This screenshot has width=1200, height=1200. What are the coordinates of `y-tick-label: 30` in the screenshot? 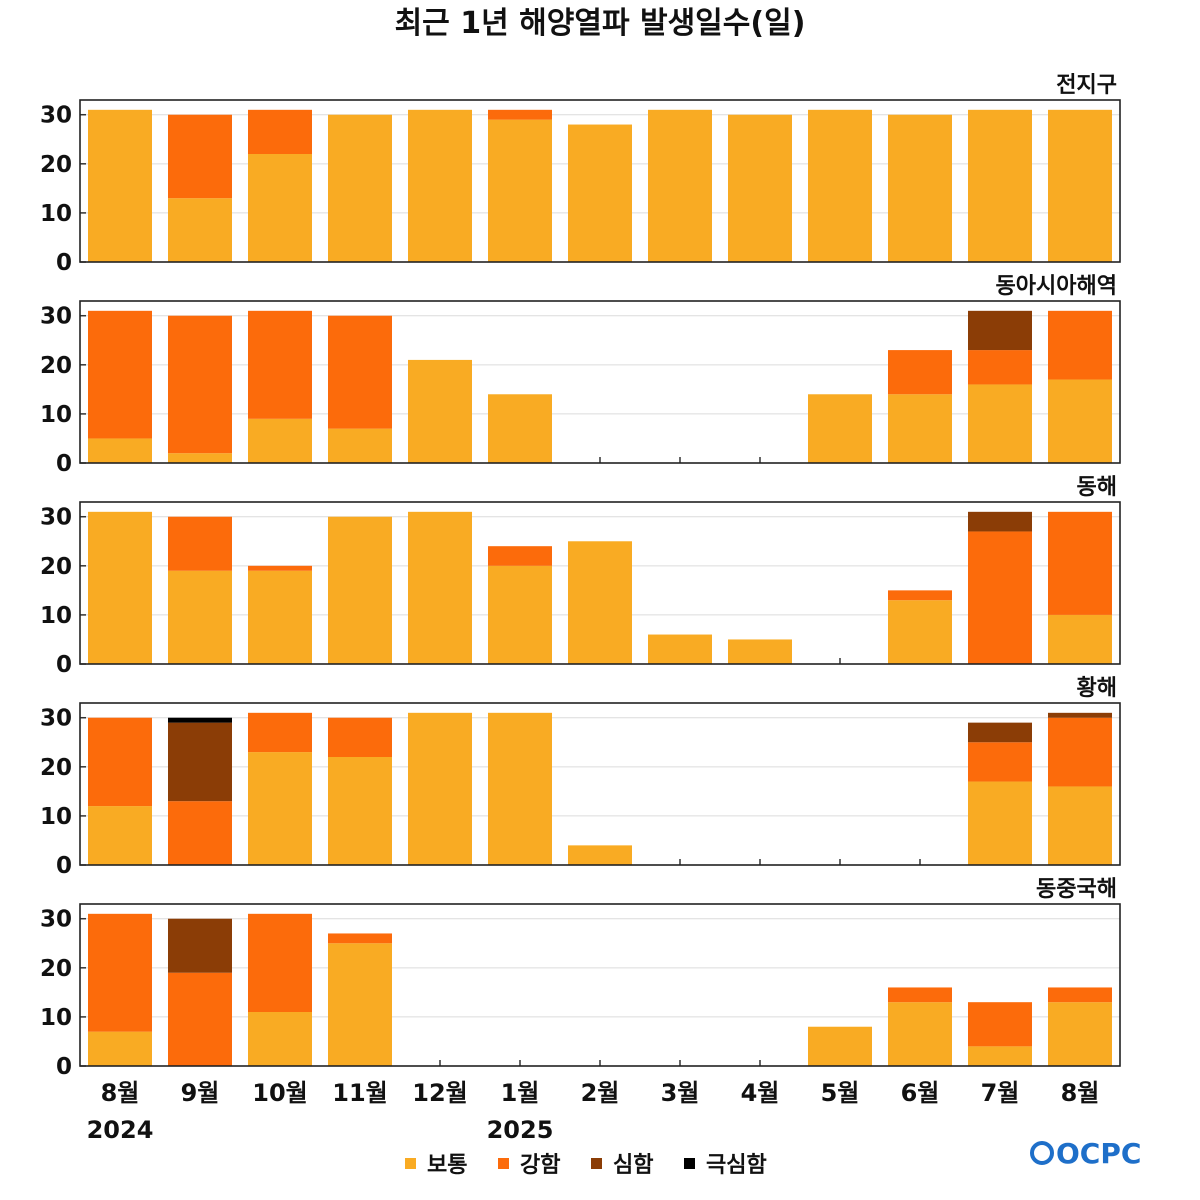 It's located at (56, 116).